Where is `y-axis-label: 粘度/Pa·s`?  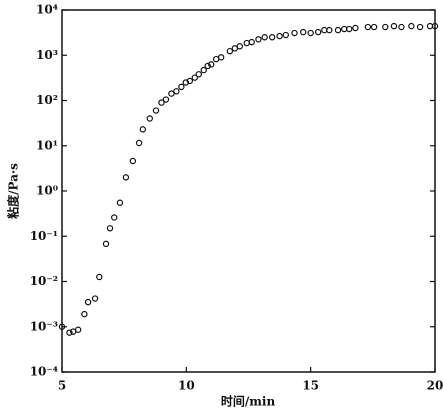 y-axis-label: 粘度/Pa·s is located at coordinates (13, 191).